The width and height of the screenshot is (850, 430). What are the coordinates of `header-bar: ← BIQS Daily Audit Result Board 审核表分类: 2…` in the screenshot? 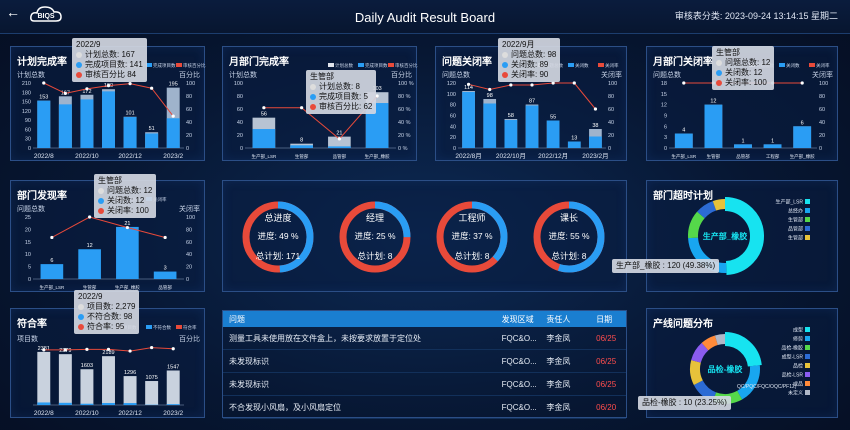 It's located at (425, 17).